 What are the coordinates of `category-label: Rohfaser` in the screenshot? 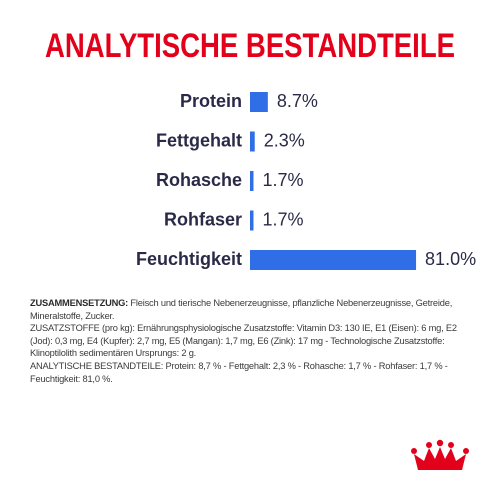 It's located at (203, 219).